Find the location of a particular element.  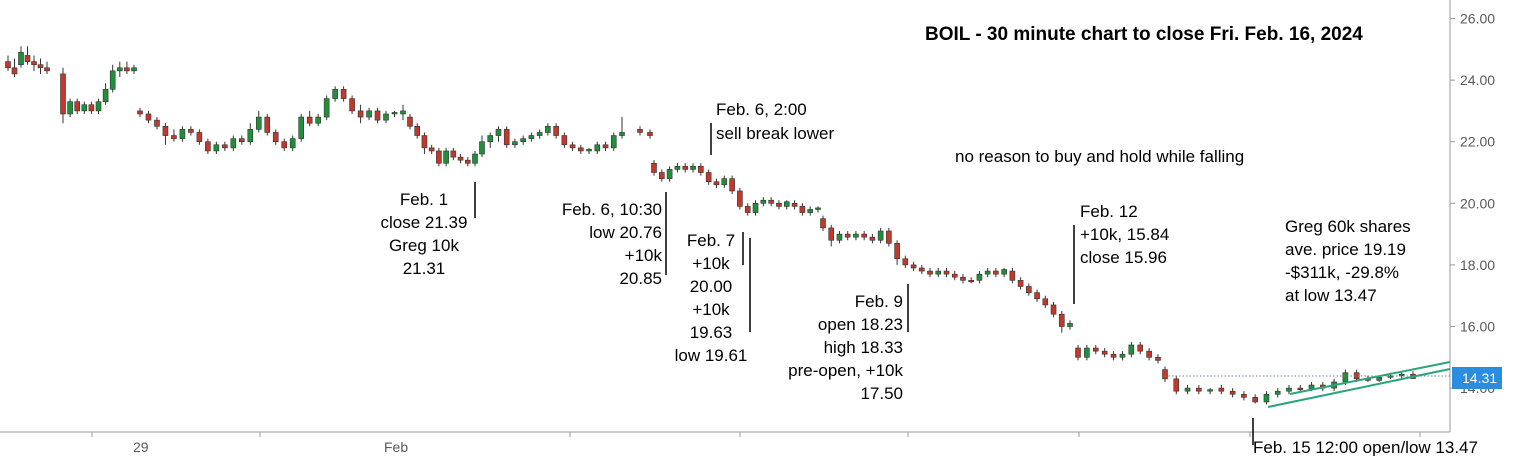

annotation-line: Greg 60k shares is located at coordinates (1348, 226).